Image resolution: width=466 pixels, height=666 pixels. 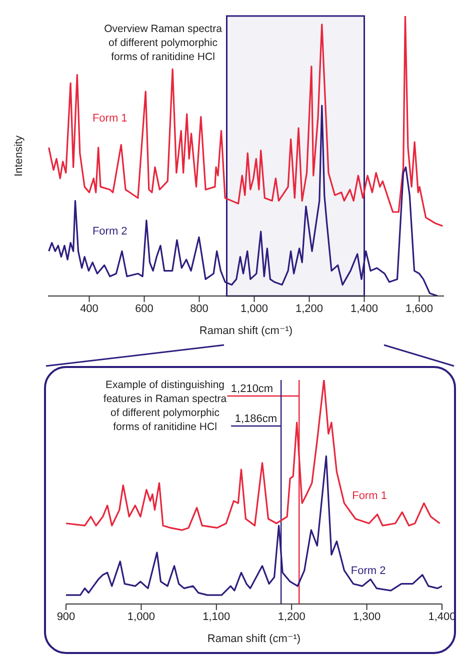 What do you see at coordinates (89, 308) in the screenshot?
I see `x-tick-label: 400` at bounding box center [89, 308].